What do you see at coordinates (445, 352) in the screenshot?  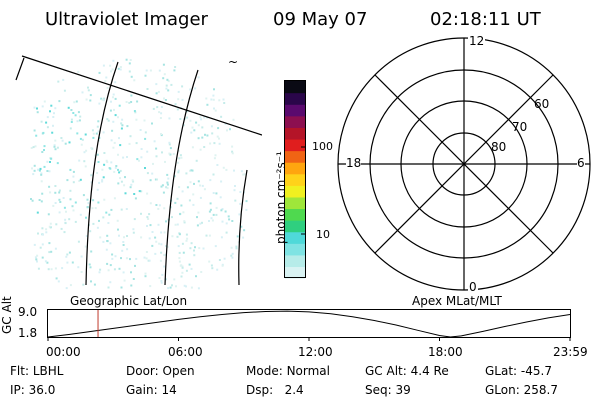 I see `timeline-xtick-18: 18:00` at bounding box center [445, 352].